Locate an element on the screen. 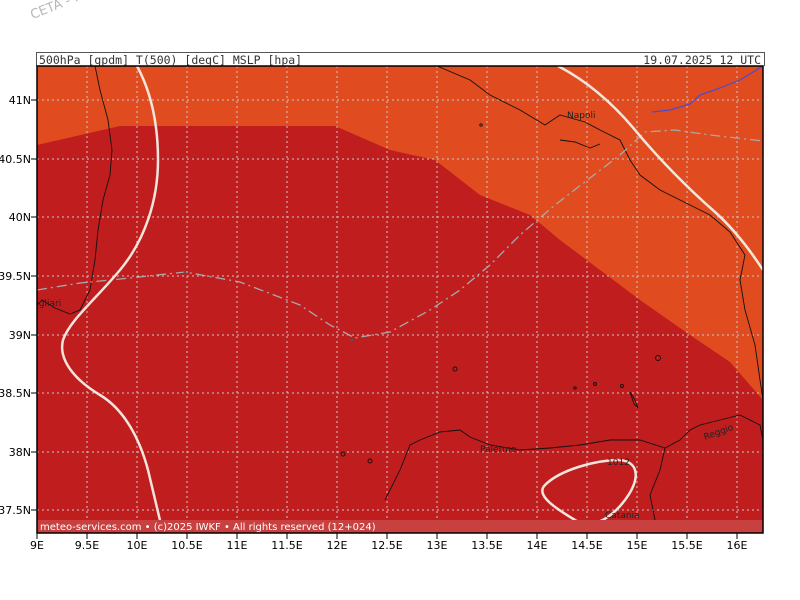 The image size is (800, 600). lon-label-13-5e: 13.5E is located at coordinates (486, 545).